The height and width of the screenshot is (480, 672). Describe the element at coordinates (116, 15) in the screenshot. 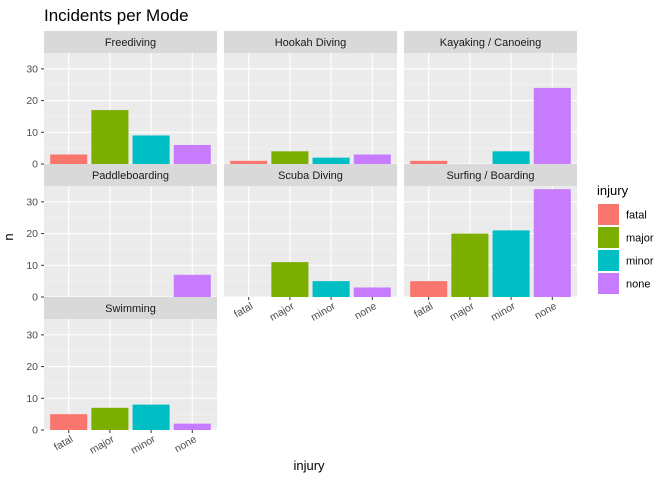

I see `chart-title: Incidents per Mode` at that location.